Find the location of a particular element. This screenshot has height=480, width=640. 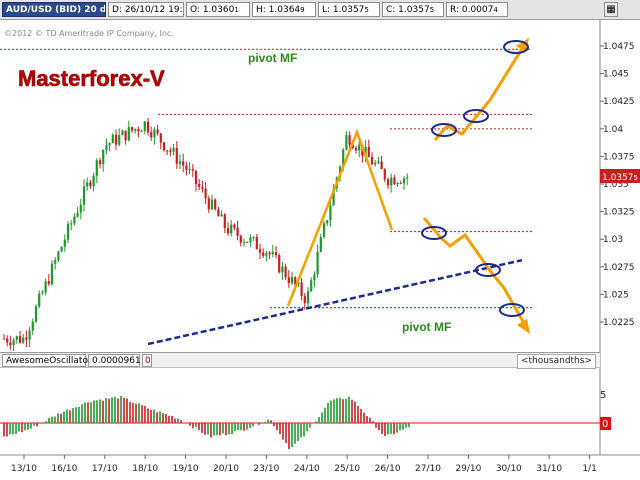

price-tick-label: 1.0375 is located at coordinates (619, 157).